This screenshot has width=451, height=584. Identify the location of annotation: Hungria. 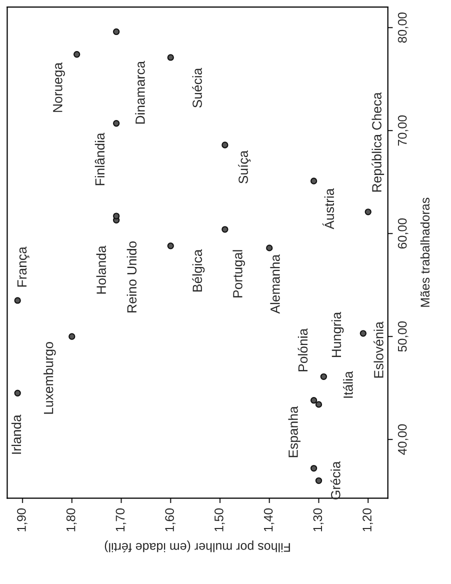
(337, 335).